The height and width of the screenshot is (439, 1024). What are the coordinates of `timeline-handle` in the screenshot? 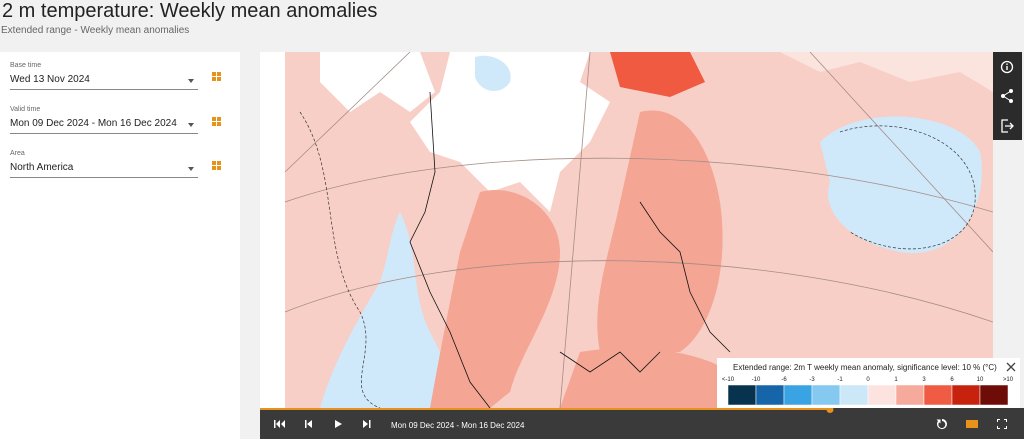 It's located at (830, 410).